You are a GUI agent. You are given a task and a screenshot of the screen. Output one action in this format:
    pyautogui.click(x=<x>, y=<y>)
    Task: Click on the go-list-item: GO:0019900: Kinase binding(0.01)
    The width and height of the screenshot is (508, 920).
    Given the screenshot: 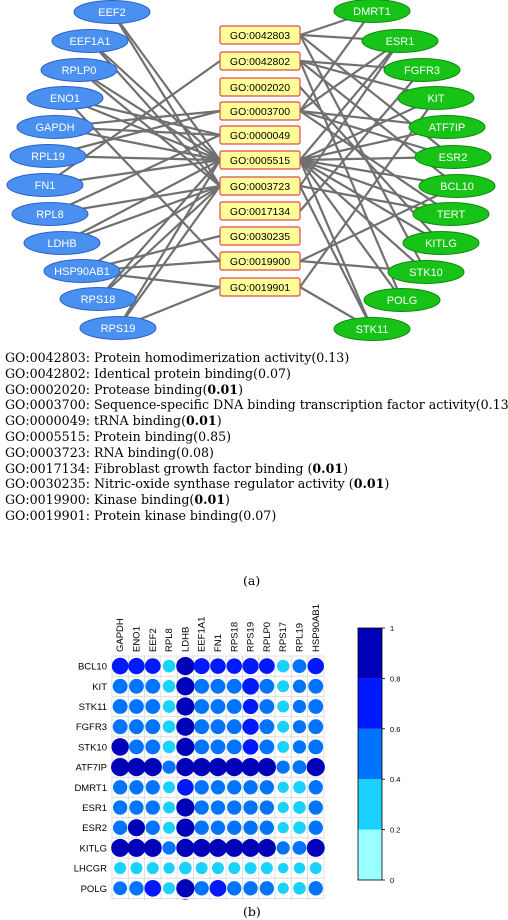 What is the action you would take?
    pyautogui.click(x=117, y=500)
    